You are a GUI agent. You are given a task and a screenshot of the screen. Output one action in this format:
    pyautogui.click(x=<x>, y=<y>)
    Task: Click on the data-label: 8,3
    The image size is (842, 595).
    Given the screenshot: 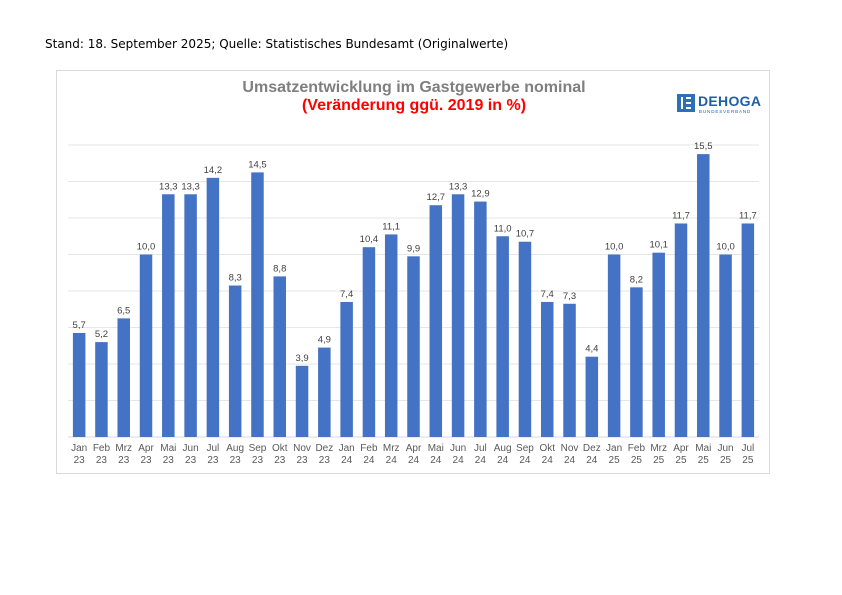 What is the action you would take?
    pyautogui.click(x=235, y=278)
    